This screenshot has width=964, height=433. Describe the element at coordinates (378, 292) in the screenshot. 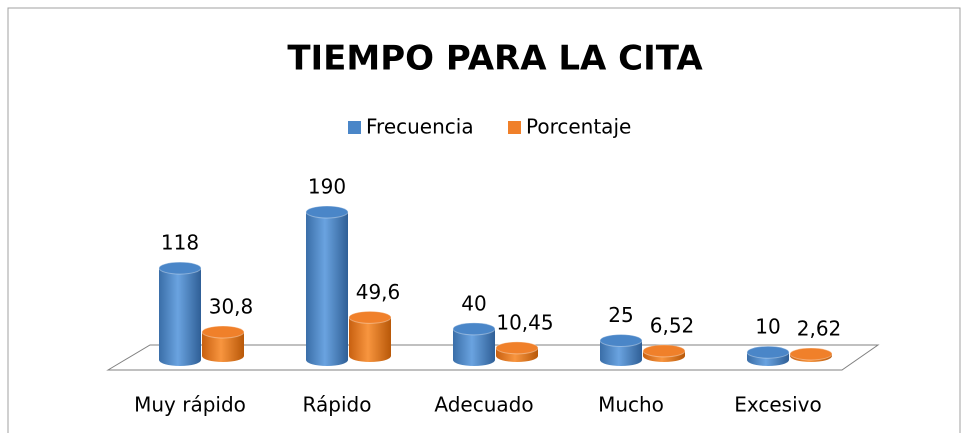

I see `value-label: 49,6` at that location.